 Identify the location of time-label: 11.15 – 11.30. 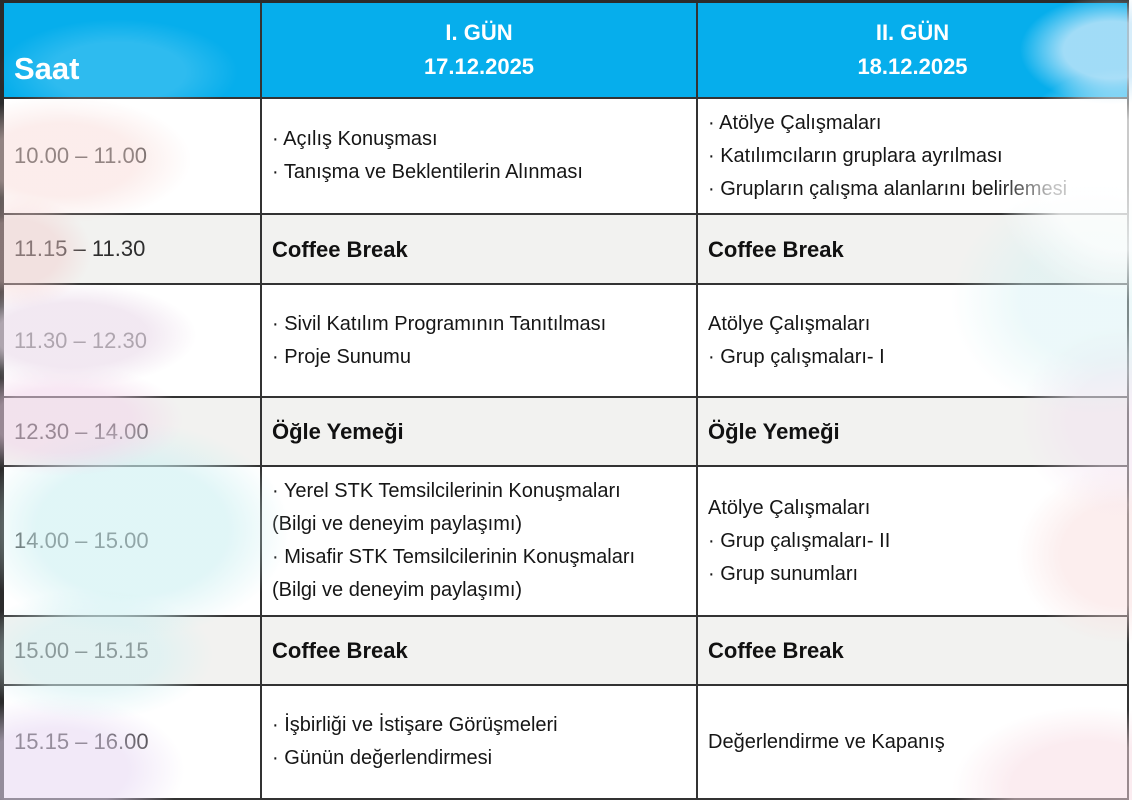
(80, 248).